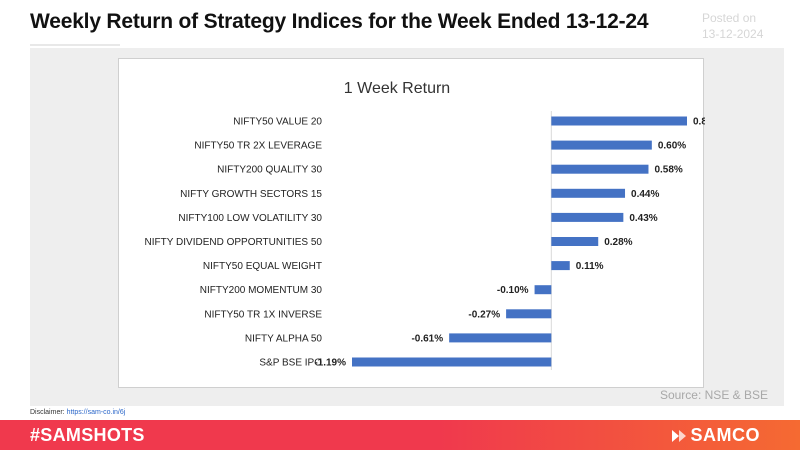 The height and width of the screenshot is (450, 800). I want to click on data-label: 0.11%, so click(590, 266).